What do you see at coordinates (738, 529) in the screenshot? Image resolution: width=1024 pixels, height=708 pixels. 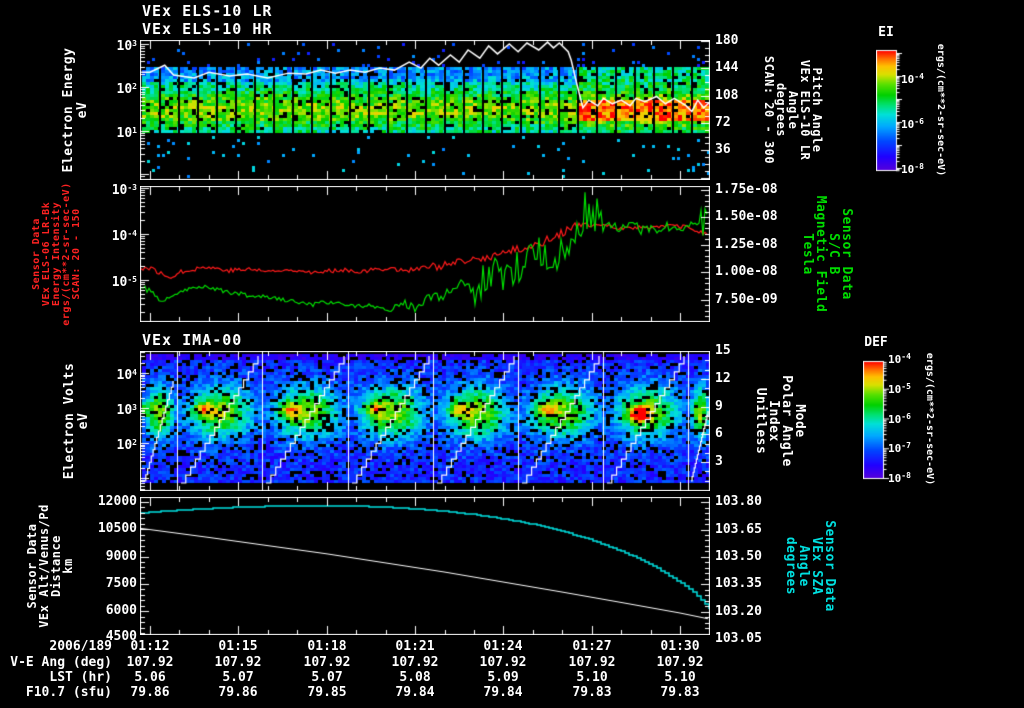 I see `tick-label: 103.65` at bounding box center [738, 529].